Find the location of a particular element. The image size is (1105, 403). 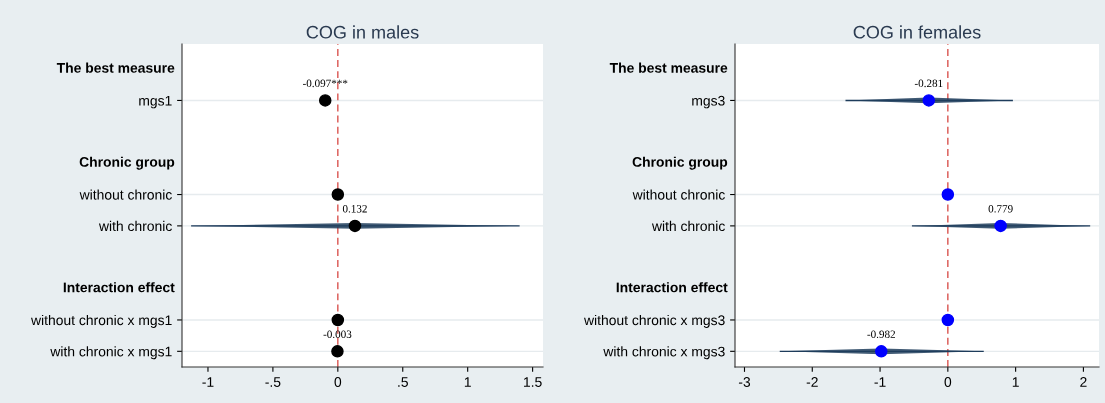

data-label: -0.281 is located at coordinates (928, 83).